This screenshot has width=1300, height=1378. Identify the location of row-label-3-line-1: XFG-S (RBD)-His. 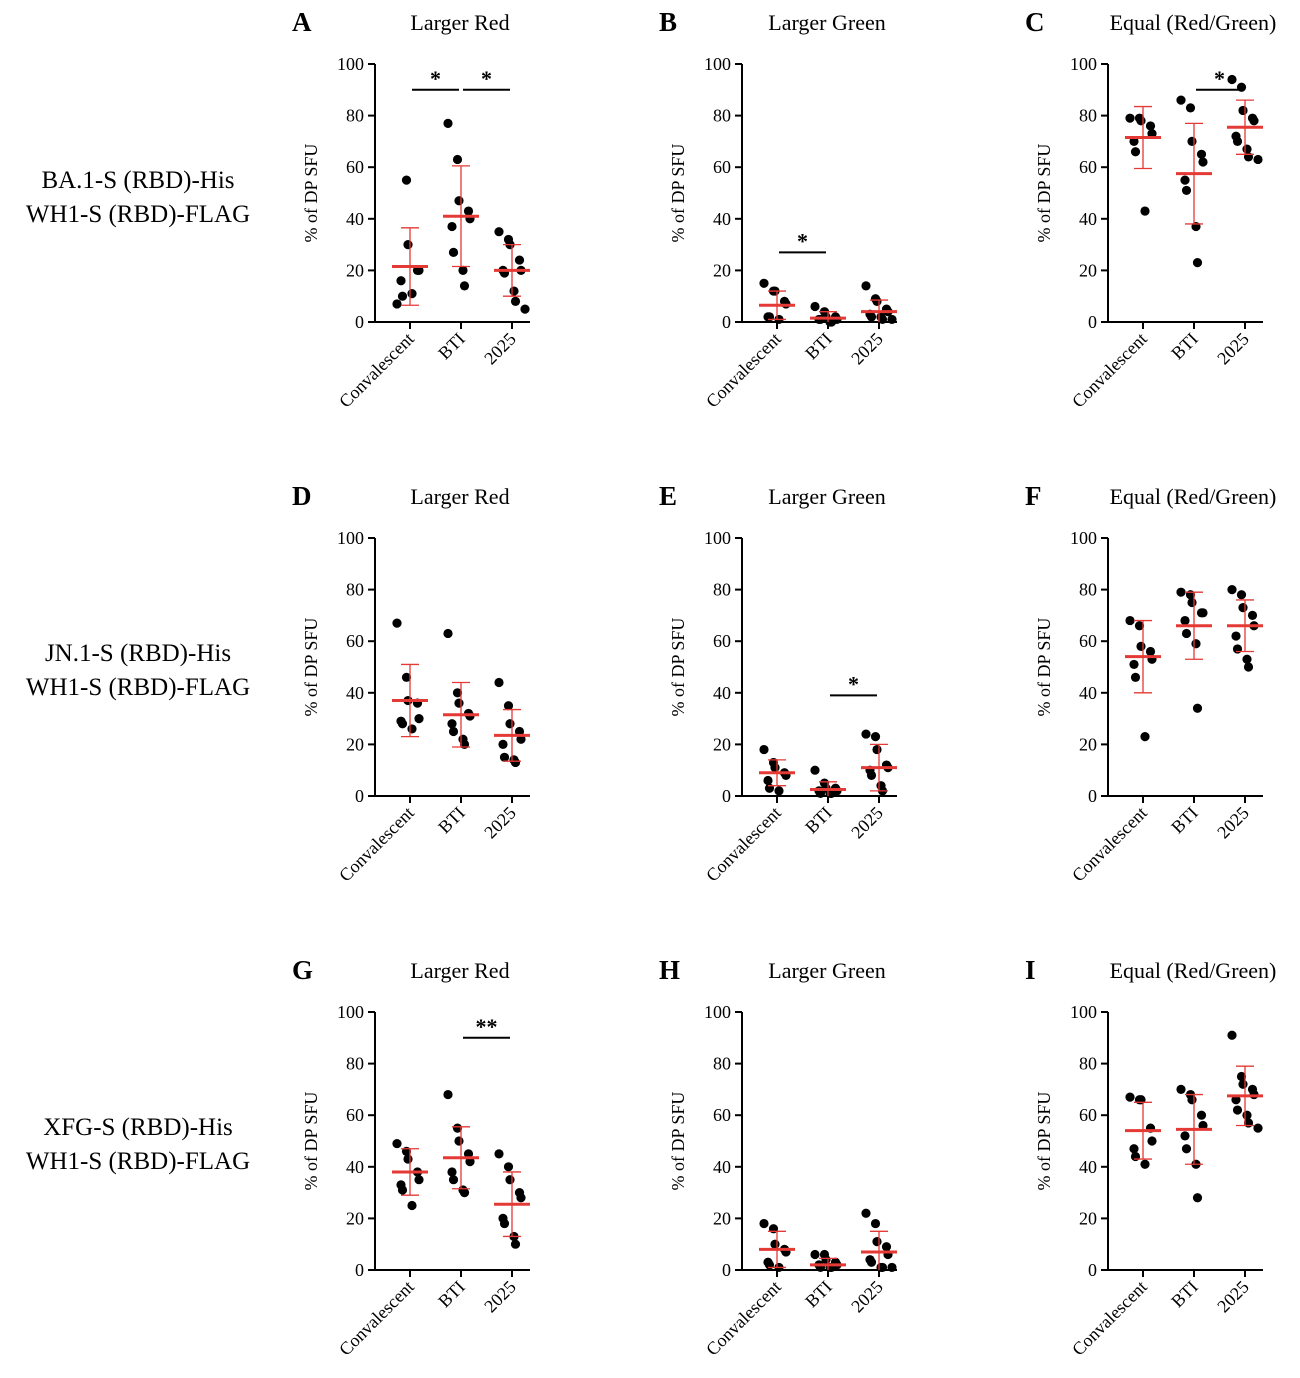
(138, 1127).